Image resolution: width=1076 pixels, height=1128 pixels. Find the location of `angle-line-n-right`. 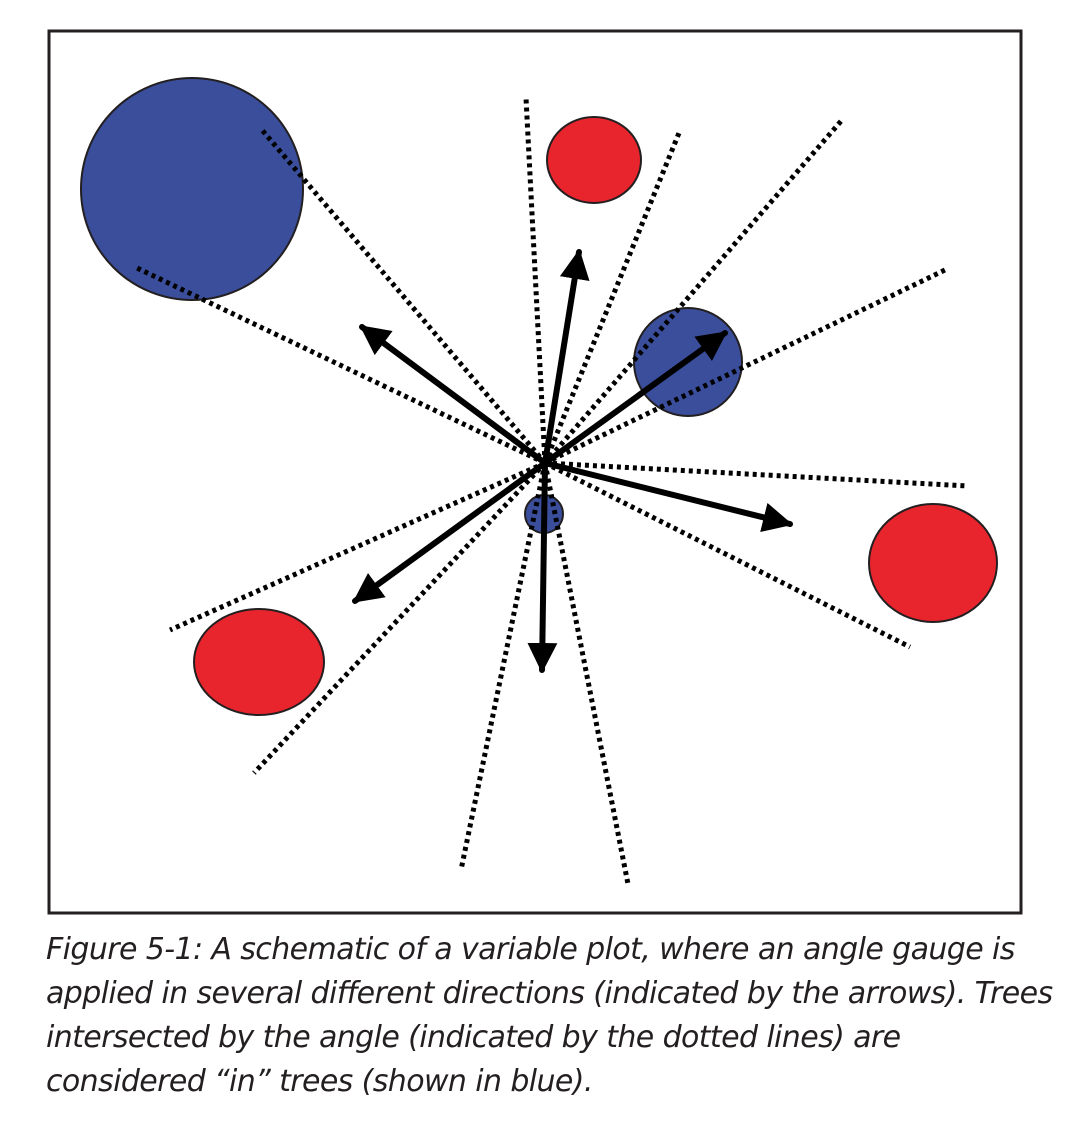

angle-line-n-right is located at coordinates (612, 298).